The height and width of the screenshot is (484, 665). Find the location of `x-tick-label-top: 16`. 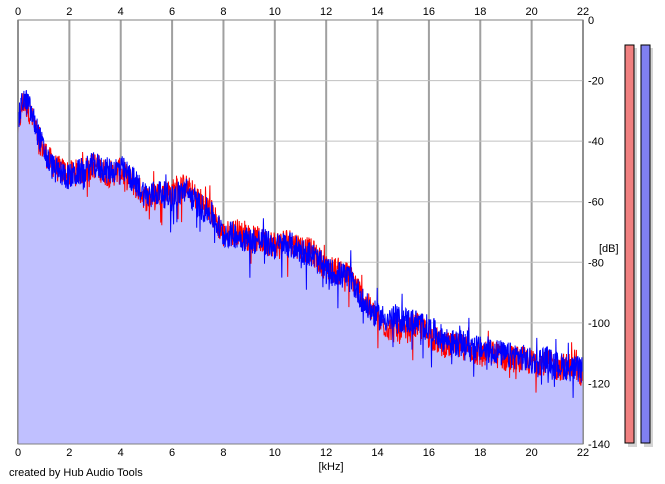

x-tick-label-top: 16 is located at coordinates (429, 12).